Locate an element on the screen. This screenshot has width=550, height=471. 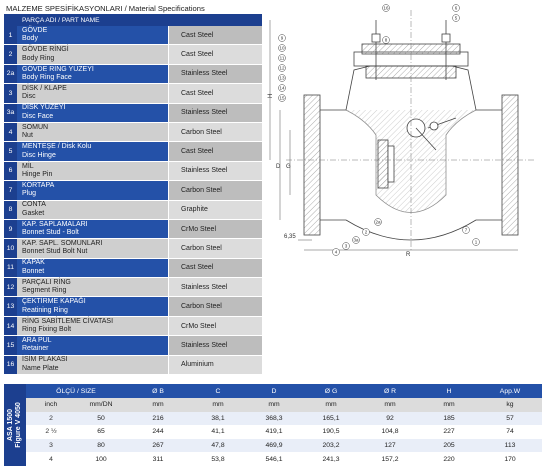
dim-d: D is located at coordinates (278, 167).